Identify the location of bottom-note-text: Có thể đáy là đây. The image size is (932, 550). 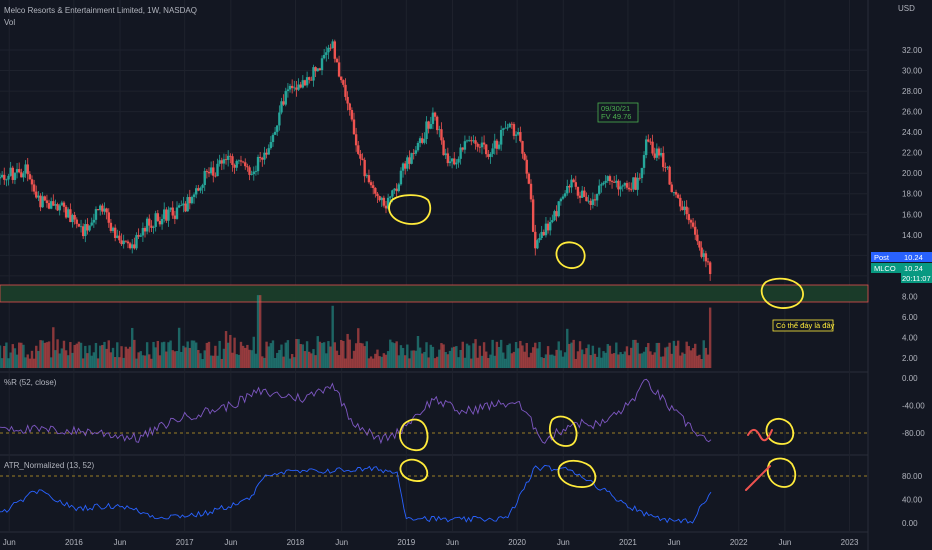
(805, 325).